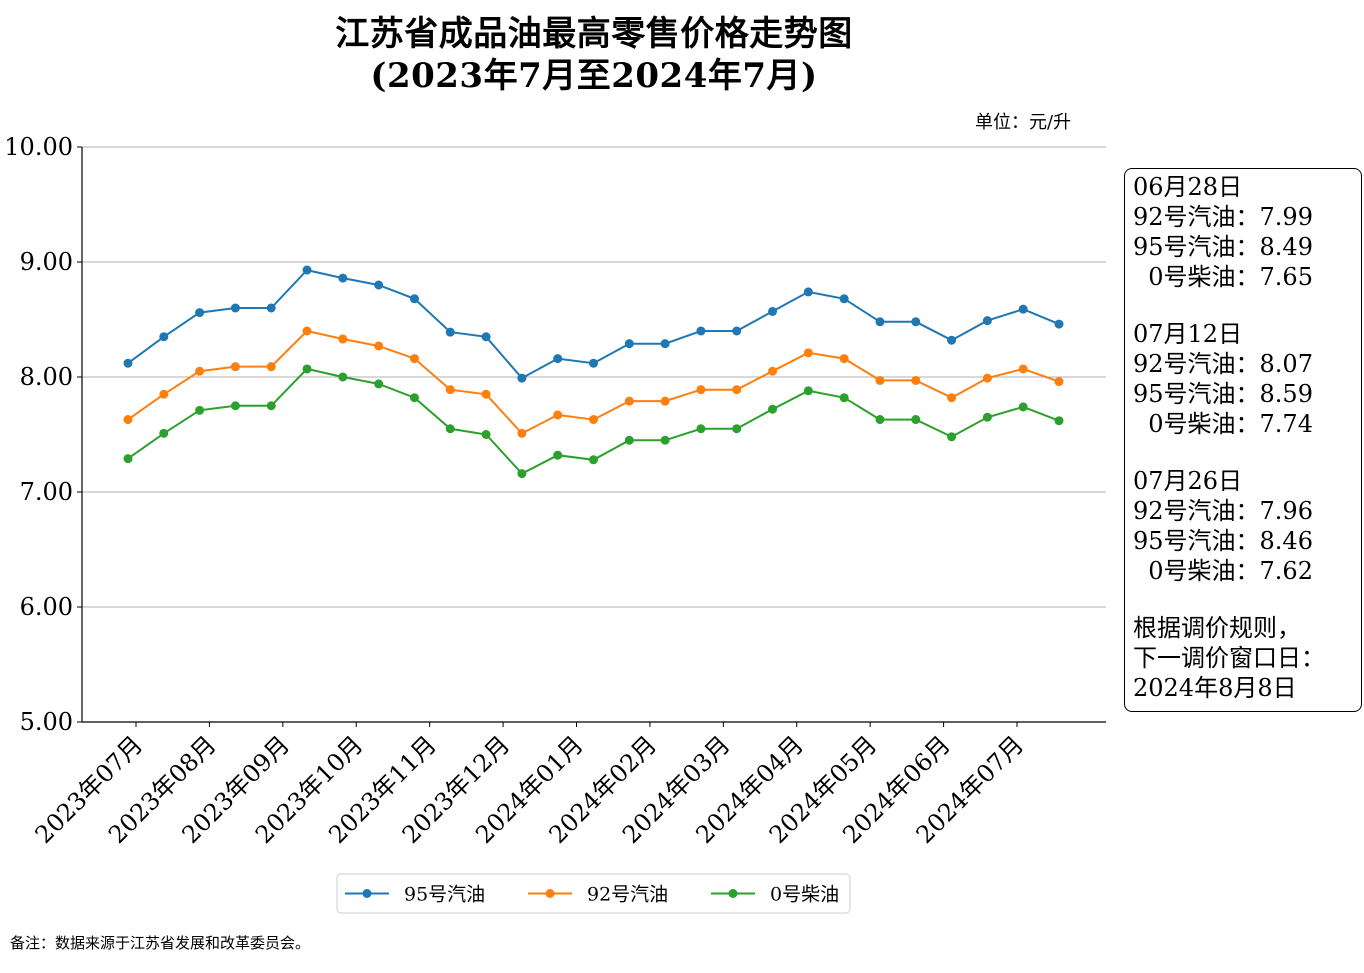  Describe the element at coordinates (1223, 571) in the screenshot. I see `info-line: 0号柴油：7.62` at that location.